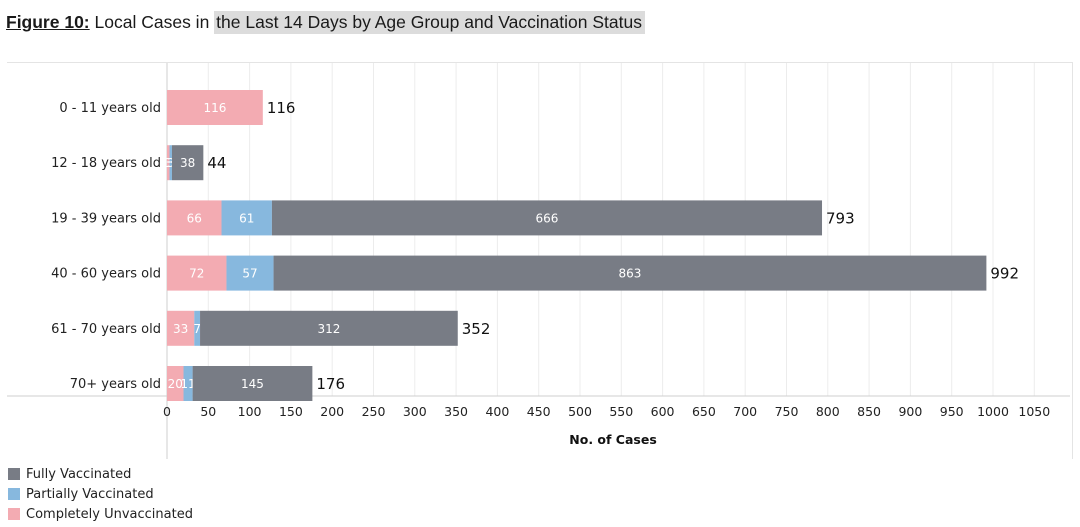  I want to click on total-label: 44, so click(216, 163).